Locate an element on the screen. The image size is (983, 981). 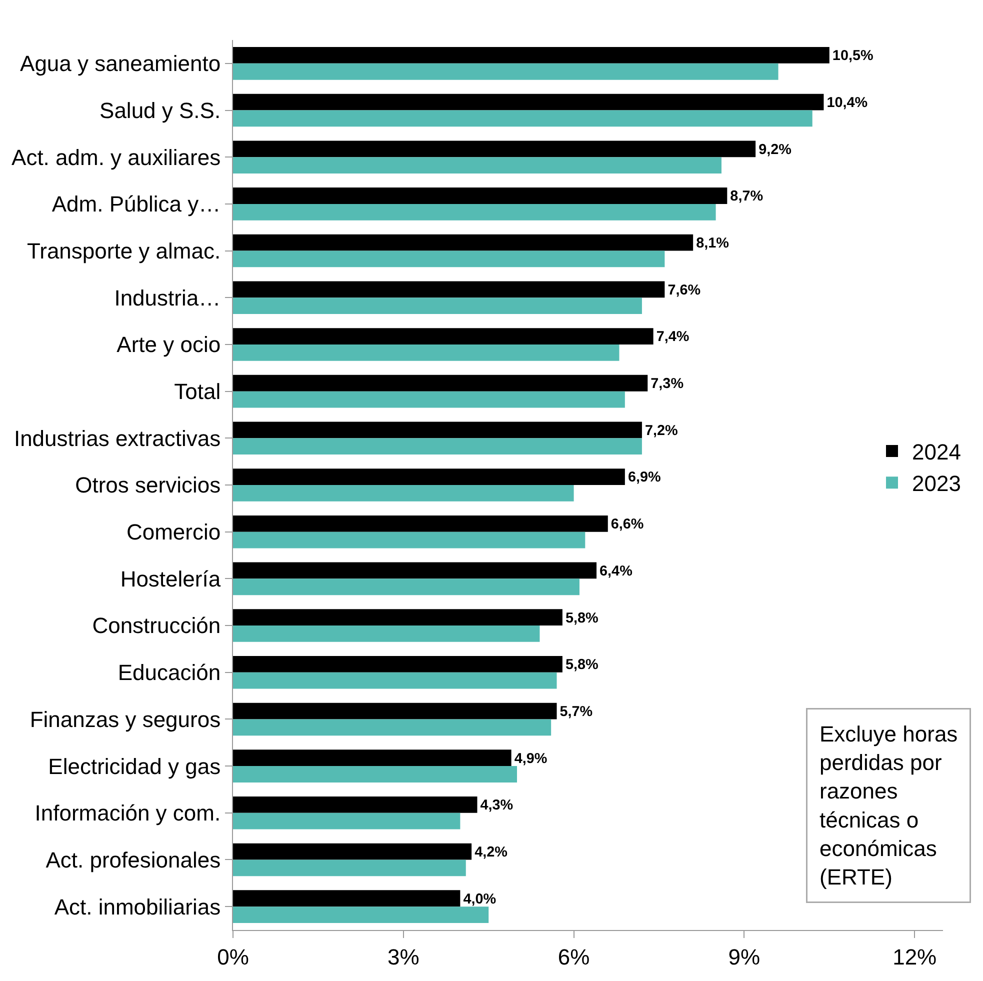
data-label: 7,2% is located at coordinates (661, 430).